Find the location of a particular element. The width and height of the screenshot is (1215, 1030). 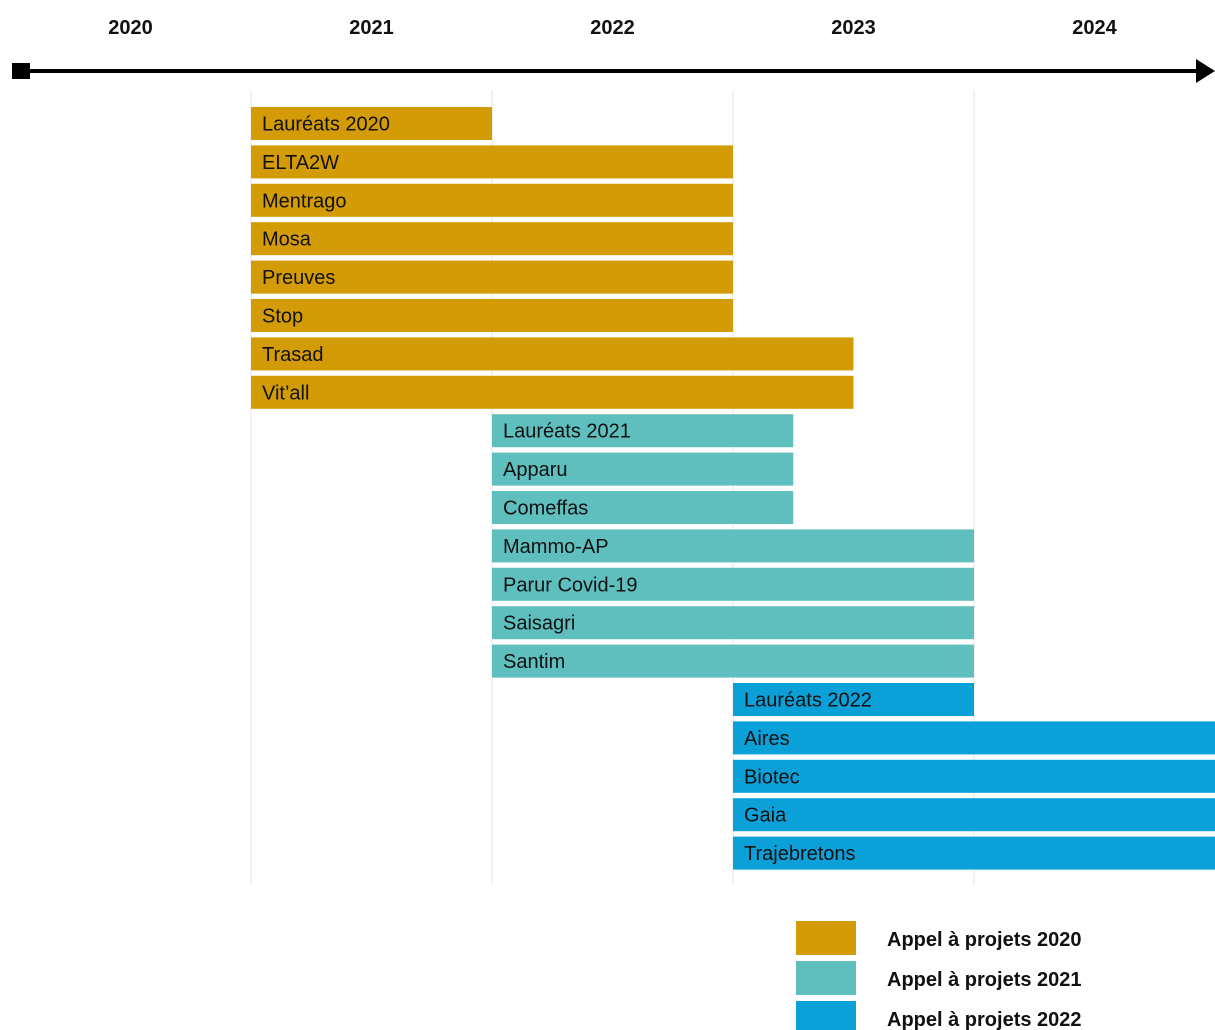

project-bar: Mosa is located at coordinates (492, 239).